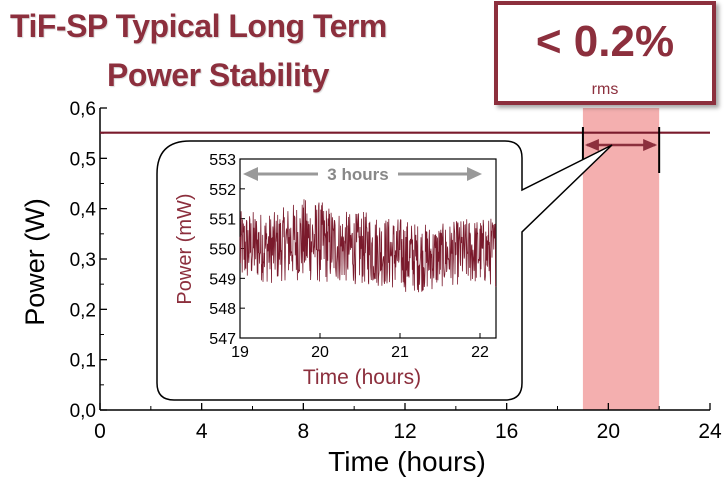 The height and width of the screenshot is (481, 724). I want to click on inset-y-axis-label: Power (mW), so click(185, 248).